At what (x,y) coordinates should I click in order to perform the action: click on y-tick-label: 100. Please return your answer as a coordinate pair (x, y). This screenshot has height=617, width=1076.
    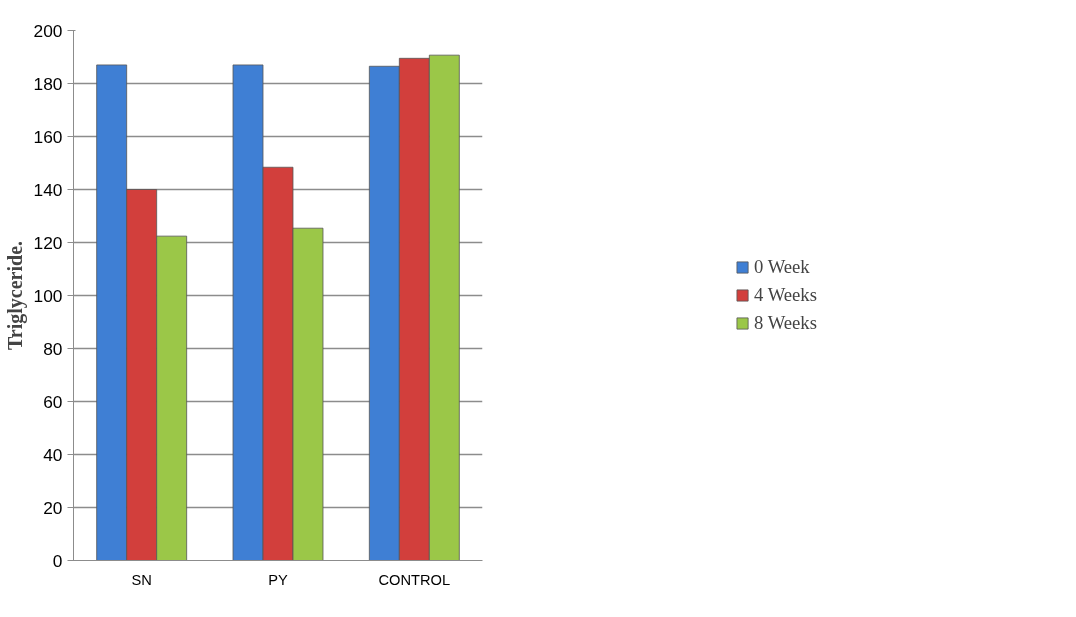
    Looking at the image, I should click on (48, 295).